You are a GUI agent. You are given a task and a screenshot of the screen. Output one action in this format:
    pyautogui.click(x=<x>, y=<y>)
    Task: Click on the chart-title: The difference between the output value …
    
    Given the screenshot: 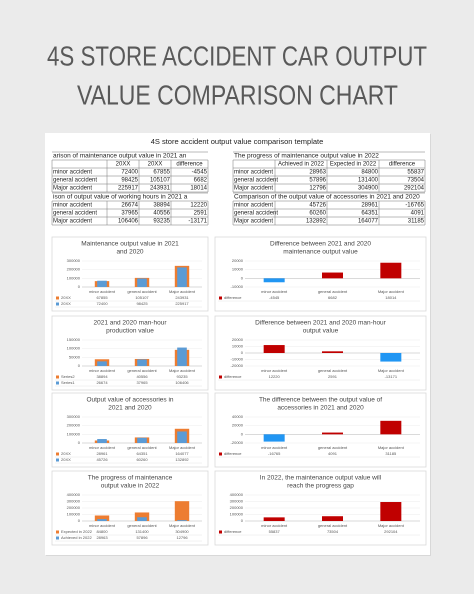 What is the action you would take?
    pyautogui.click(x=320, y=400)
    